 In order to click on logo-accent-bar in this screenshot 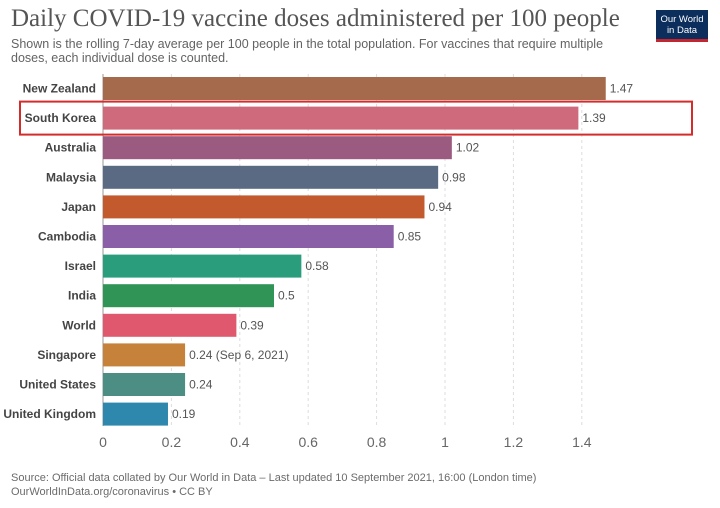, I will do `click(682, 40)`.